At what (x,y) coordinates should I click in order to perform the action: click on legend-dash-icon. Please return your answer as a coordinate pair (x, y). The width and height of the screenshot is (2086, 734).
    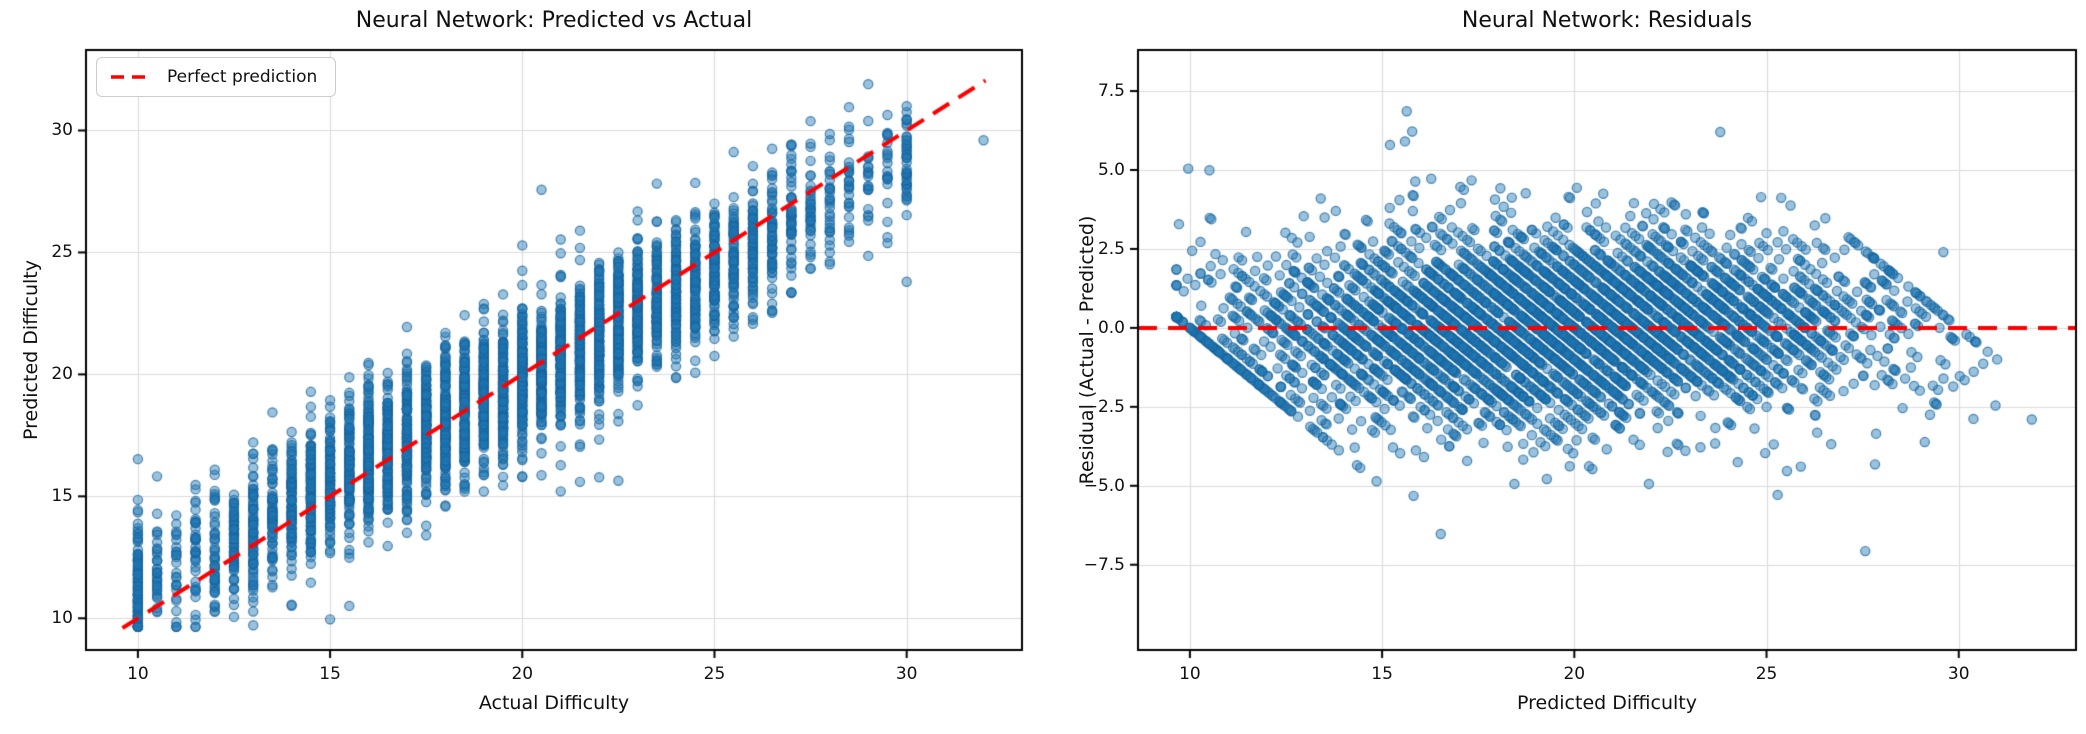
    Looking at the image, I should click on (132, 77).